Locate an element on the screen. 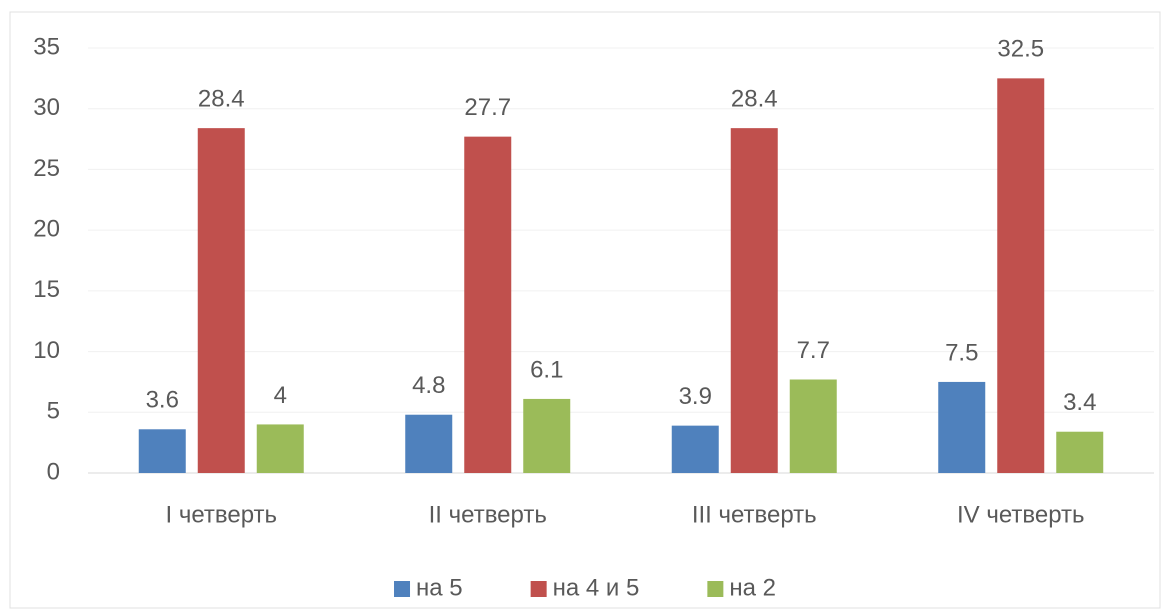 The height and width of the screenshot is (612, 1171). y-tick-label: 20 is located at coordinates (46, 228).